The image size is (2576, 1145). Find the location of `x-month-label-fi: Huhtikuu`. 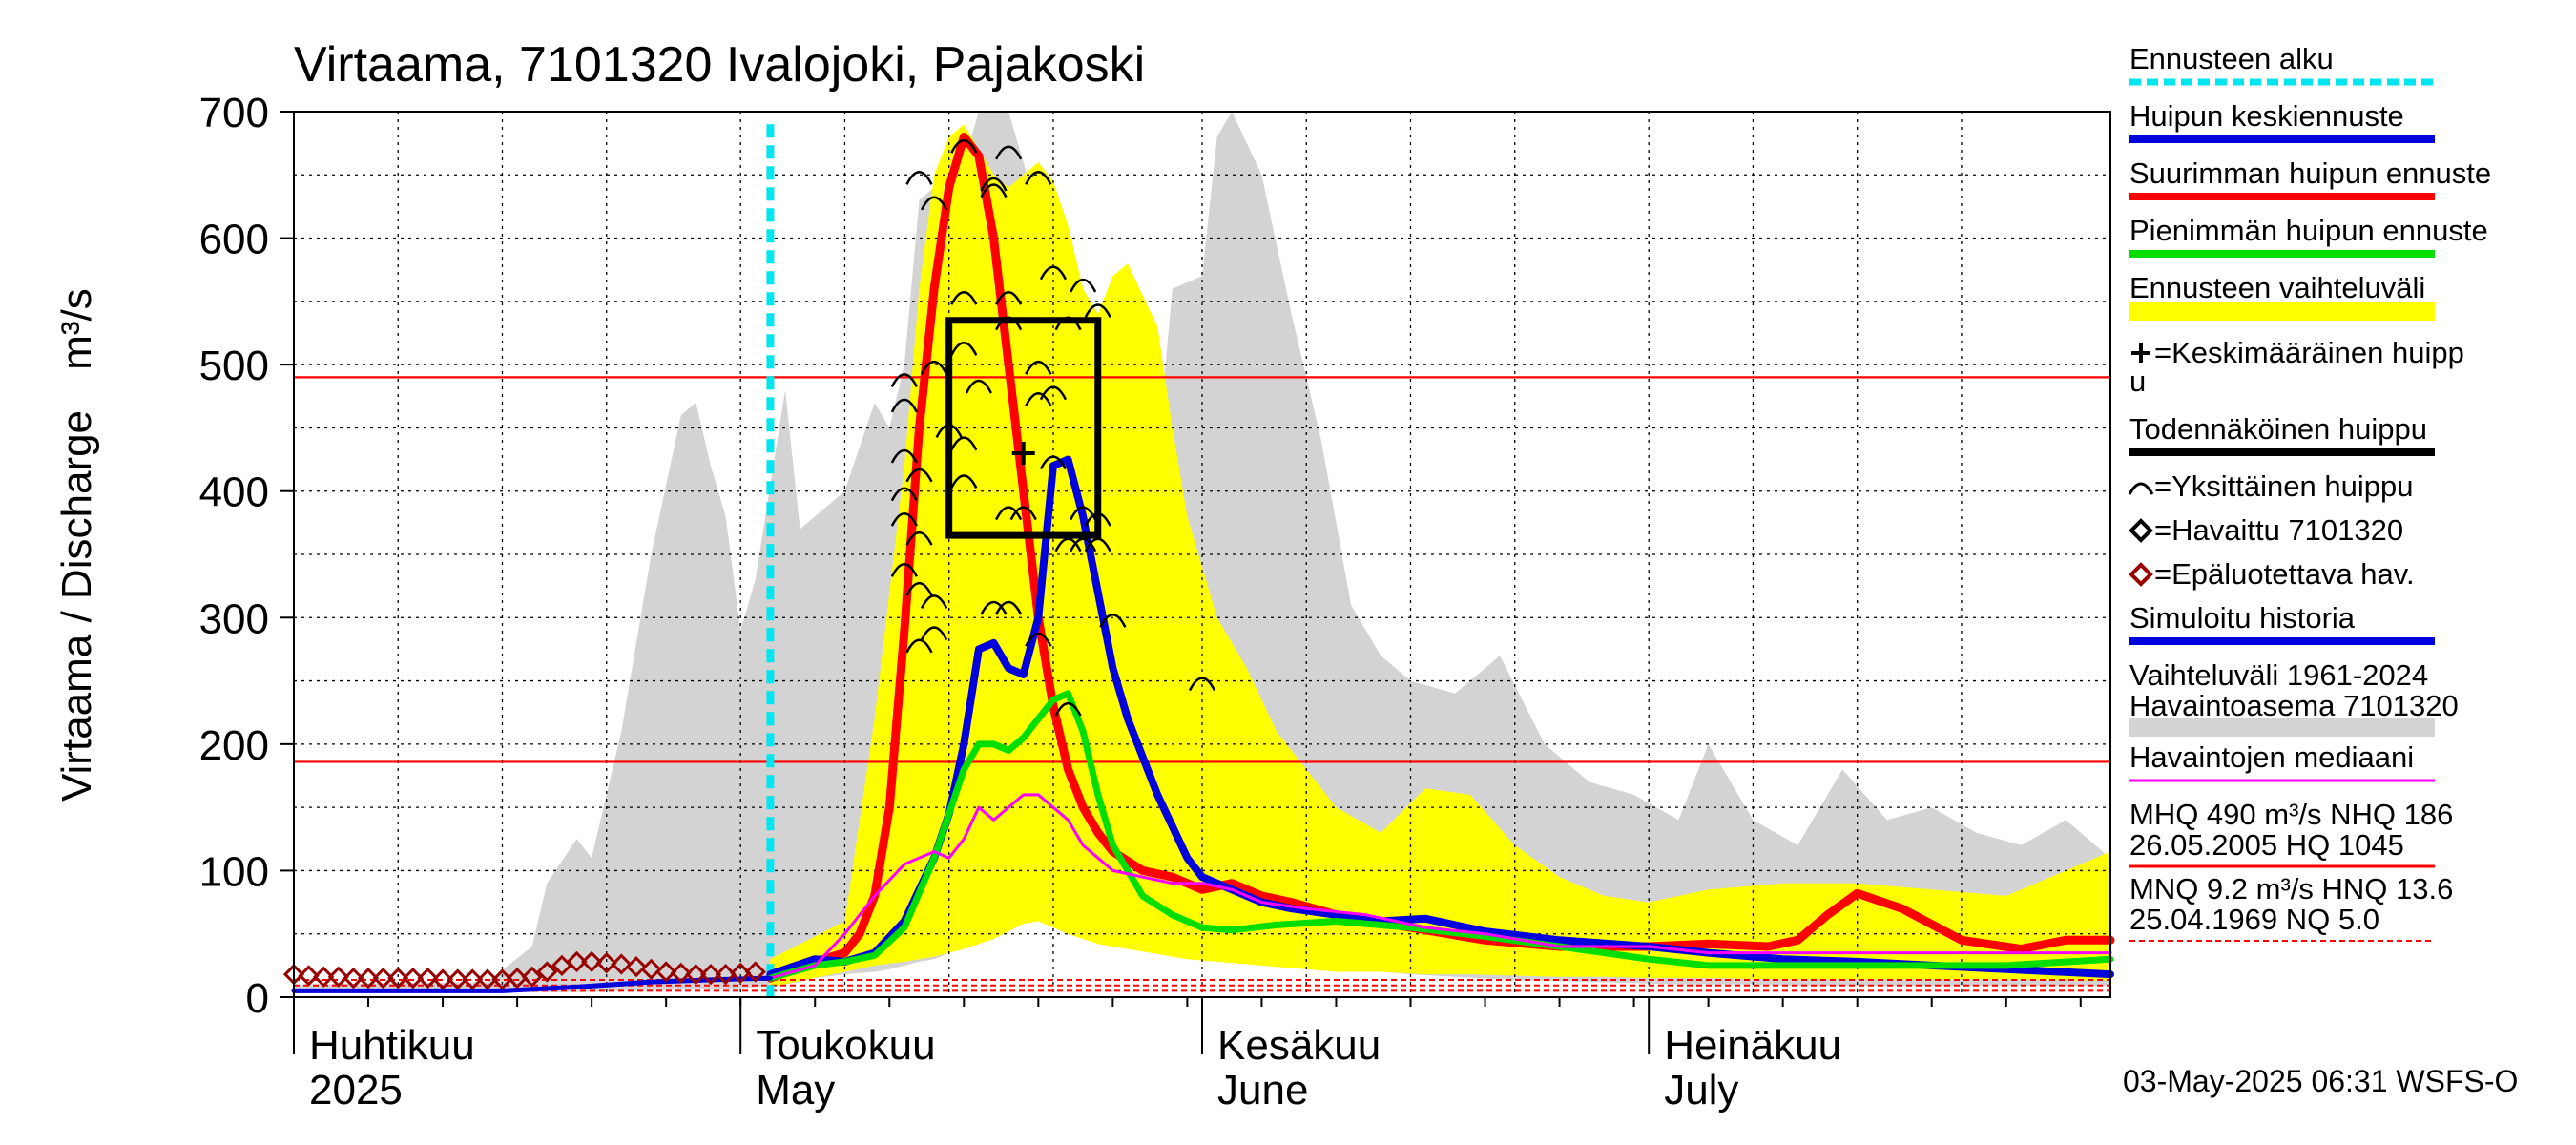

x-month-label-fi: Huhtikuu is located at coordinates (392, 1045).